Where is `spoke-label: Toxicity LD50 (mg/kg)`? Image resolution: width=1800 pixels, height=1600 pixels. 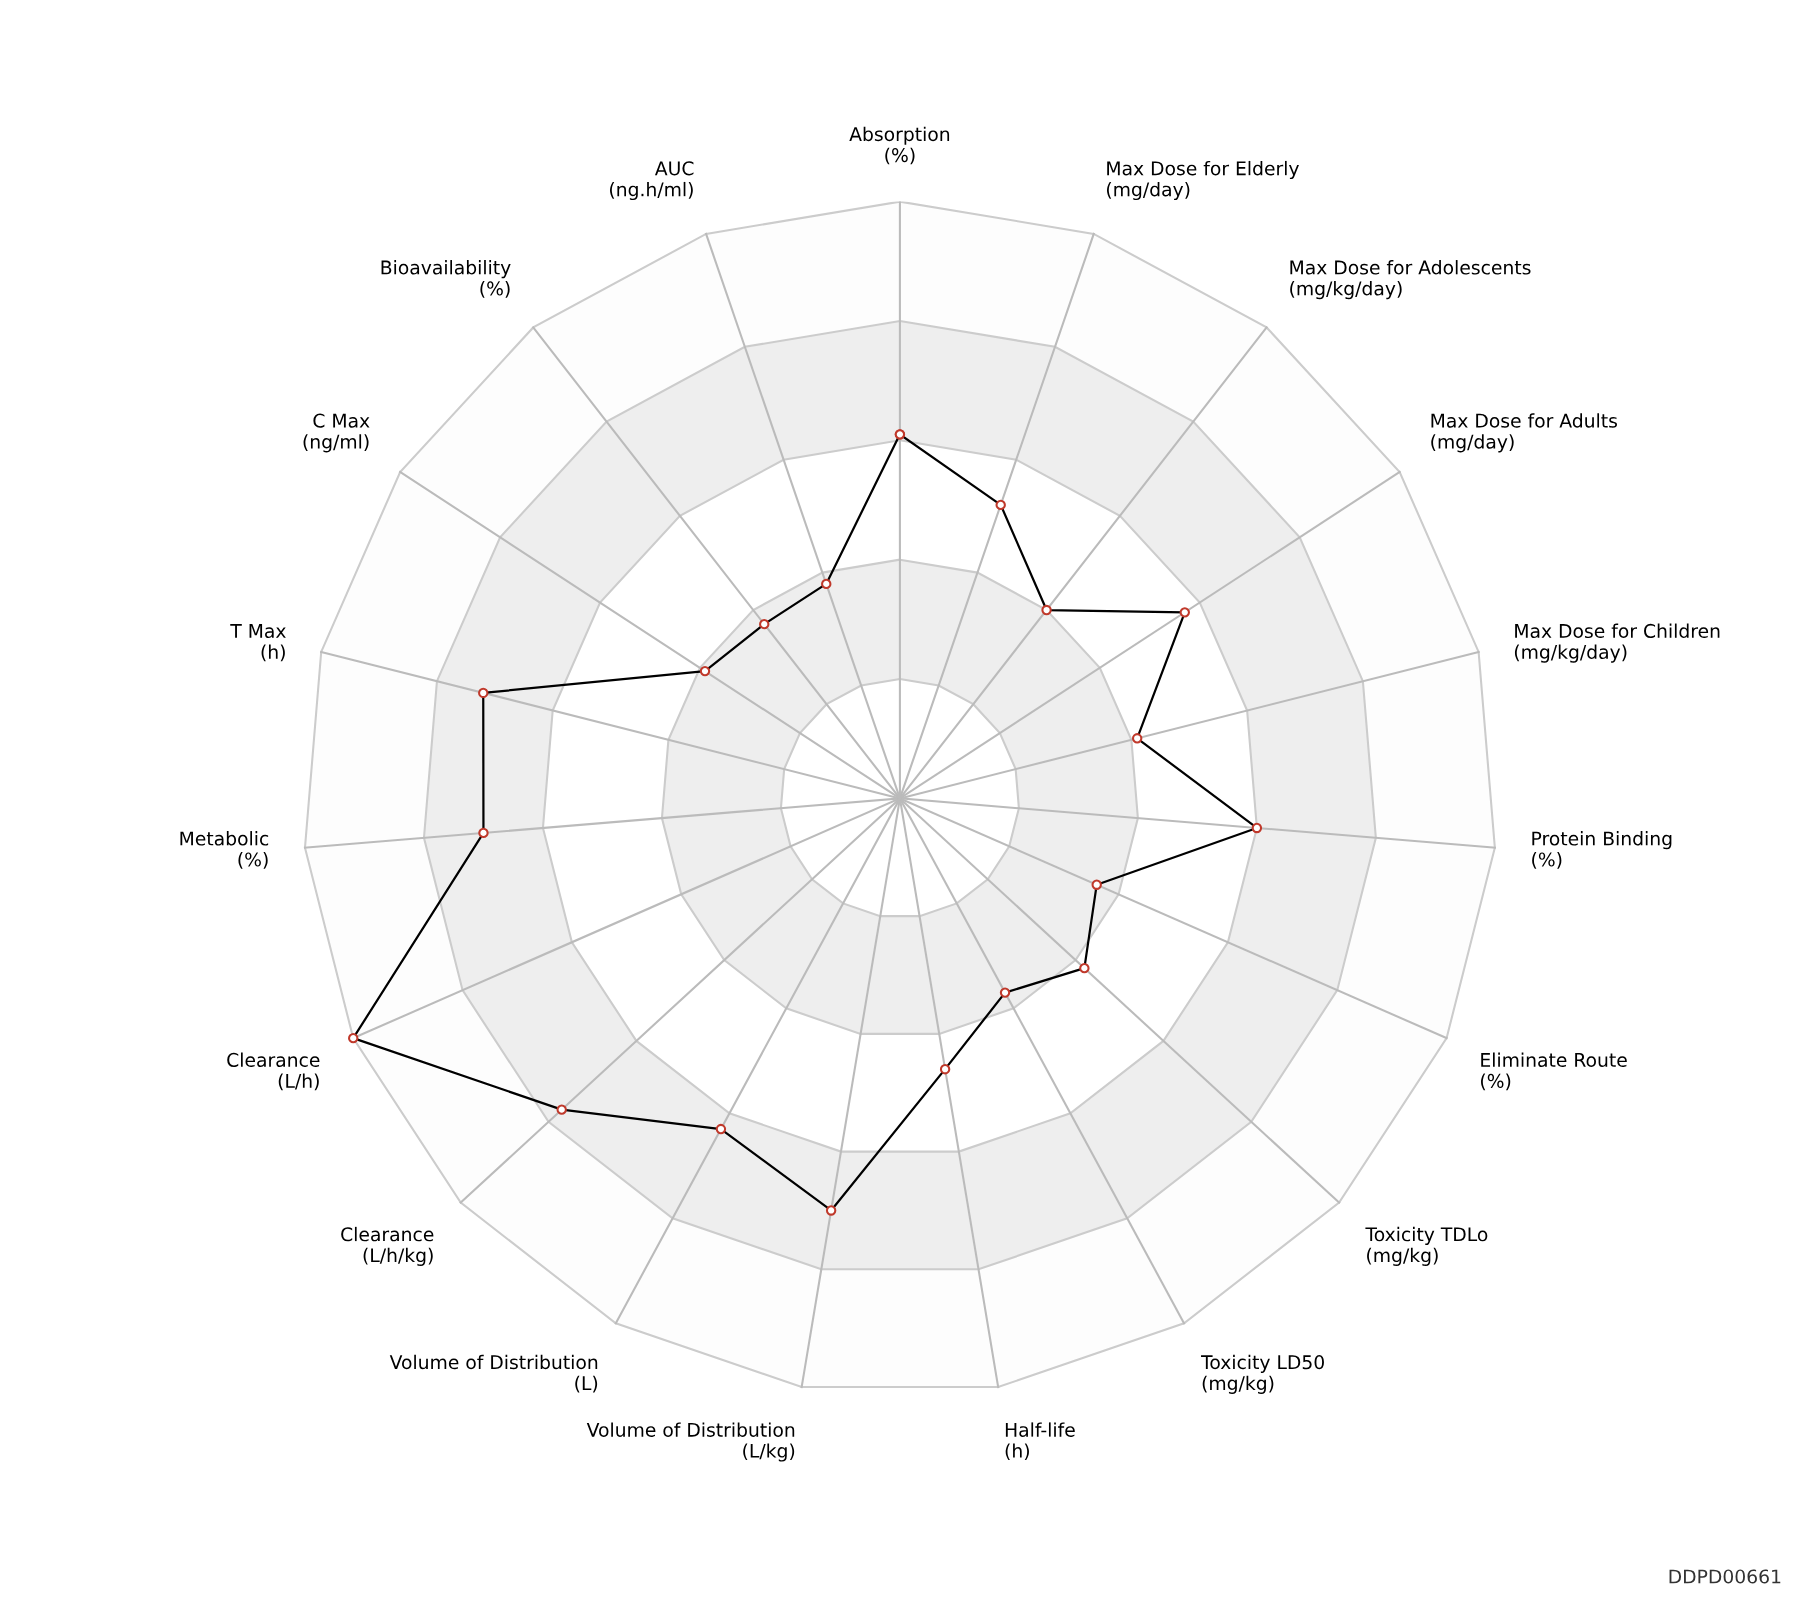 spoke-label: Toxicity LD50 (mg/kg) is located at coordinates (1262, 1374).